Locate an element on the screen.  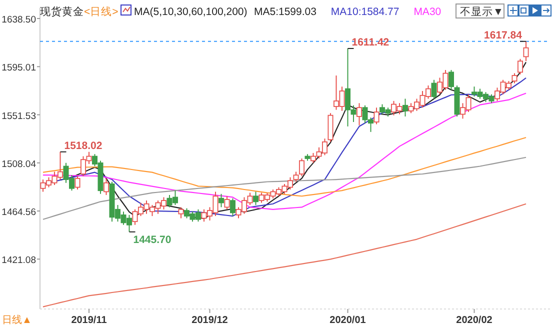
x-tick-label: 2019/11 is located at coordinates (89, 320).